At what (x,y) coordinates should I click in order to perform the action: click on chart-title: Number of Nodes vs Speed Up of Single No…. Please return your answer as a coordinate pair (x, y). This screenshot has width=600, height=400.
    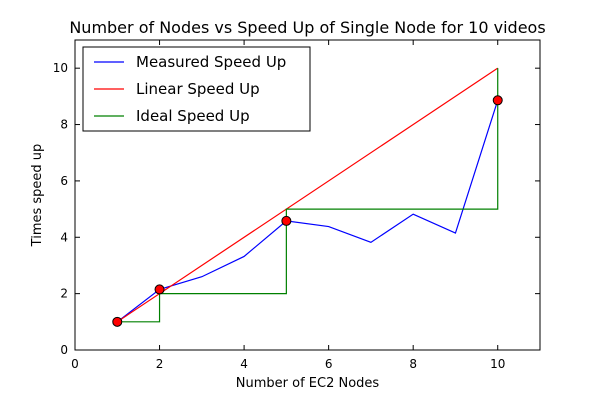
    Looking at the image, I should click on (307, 27).